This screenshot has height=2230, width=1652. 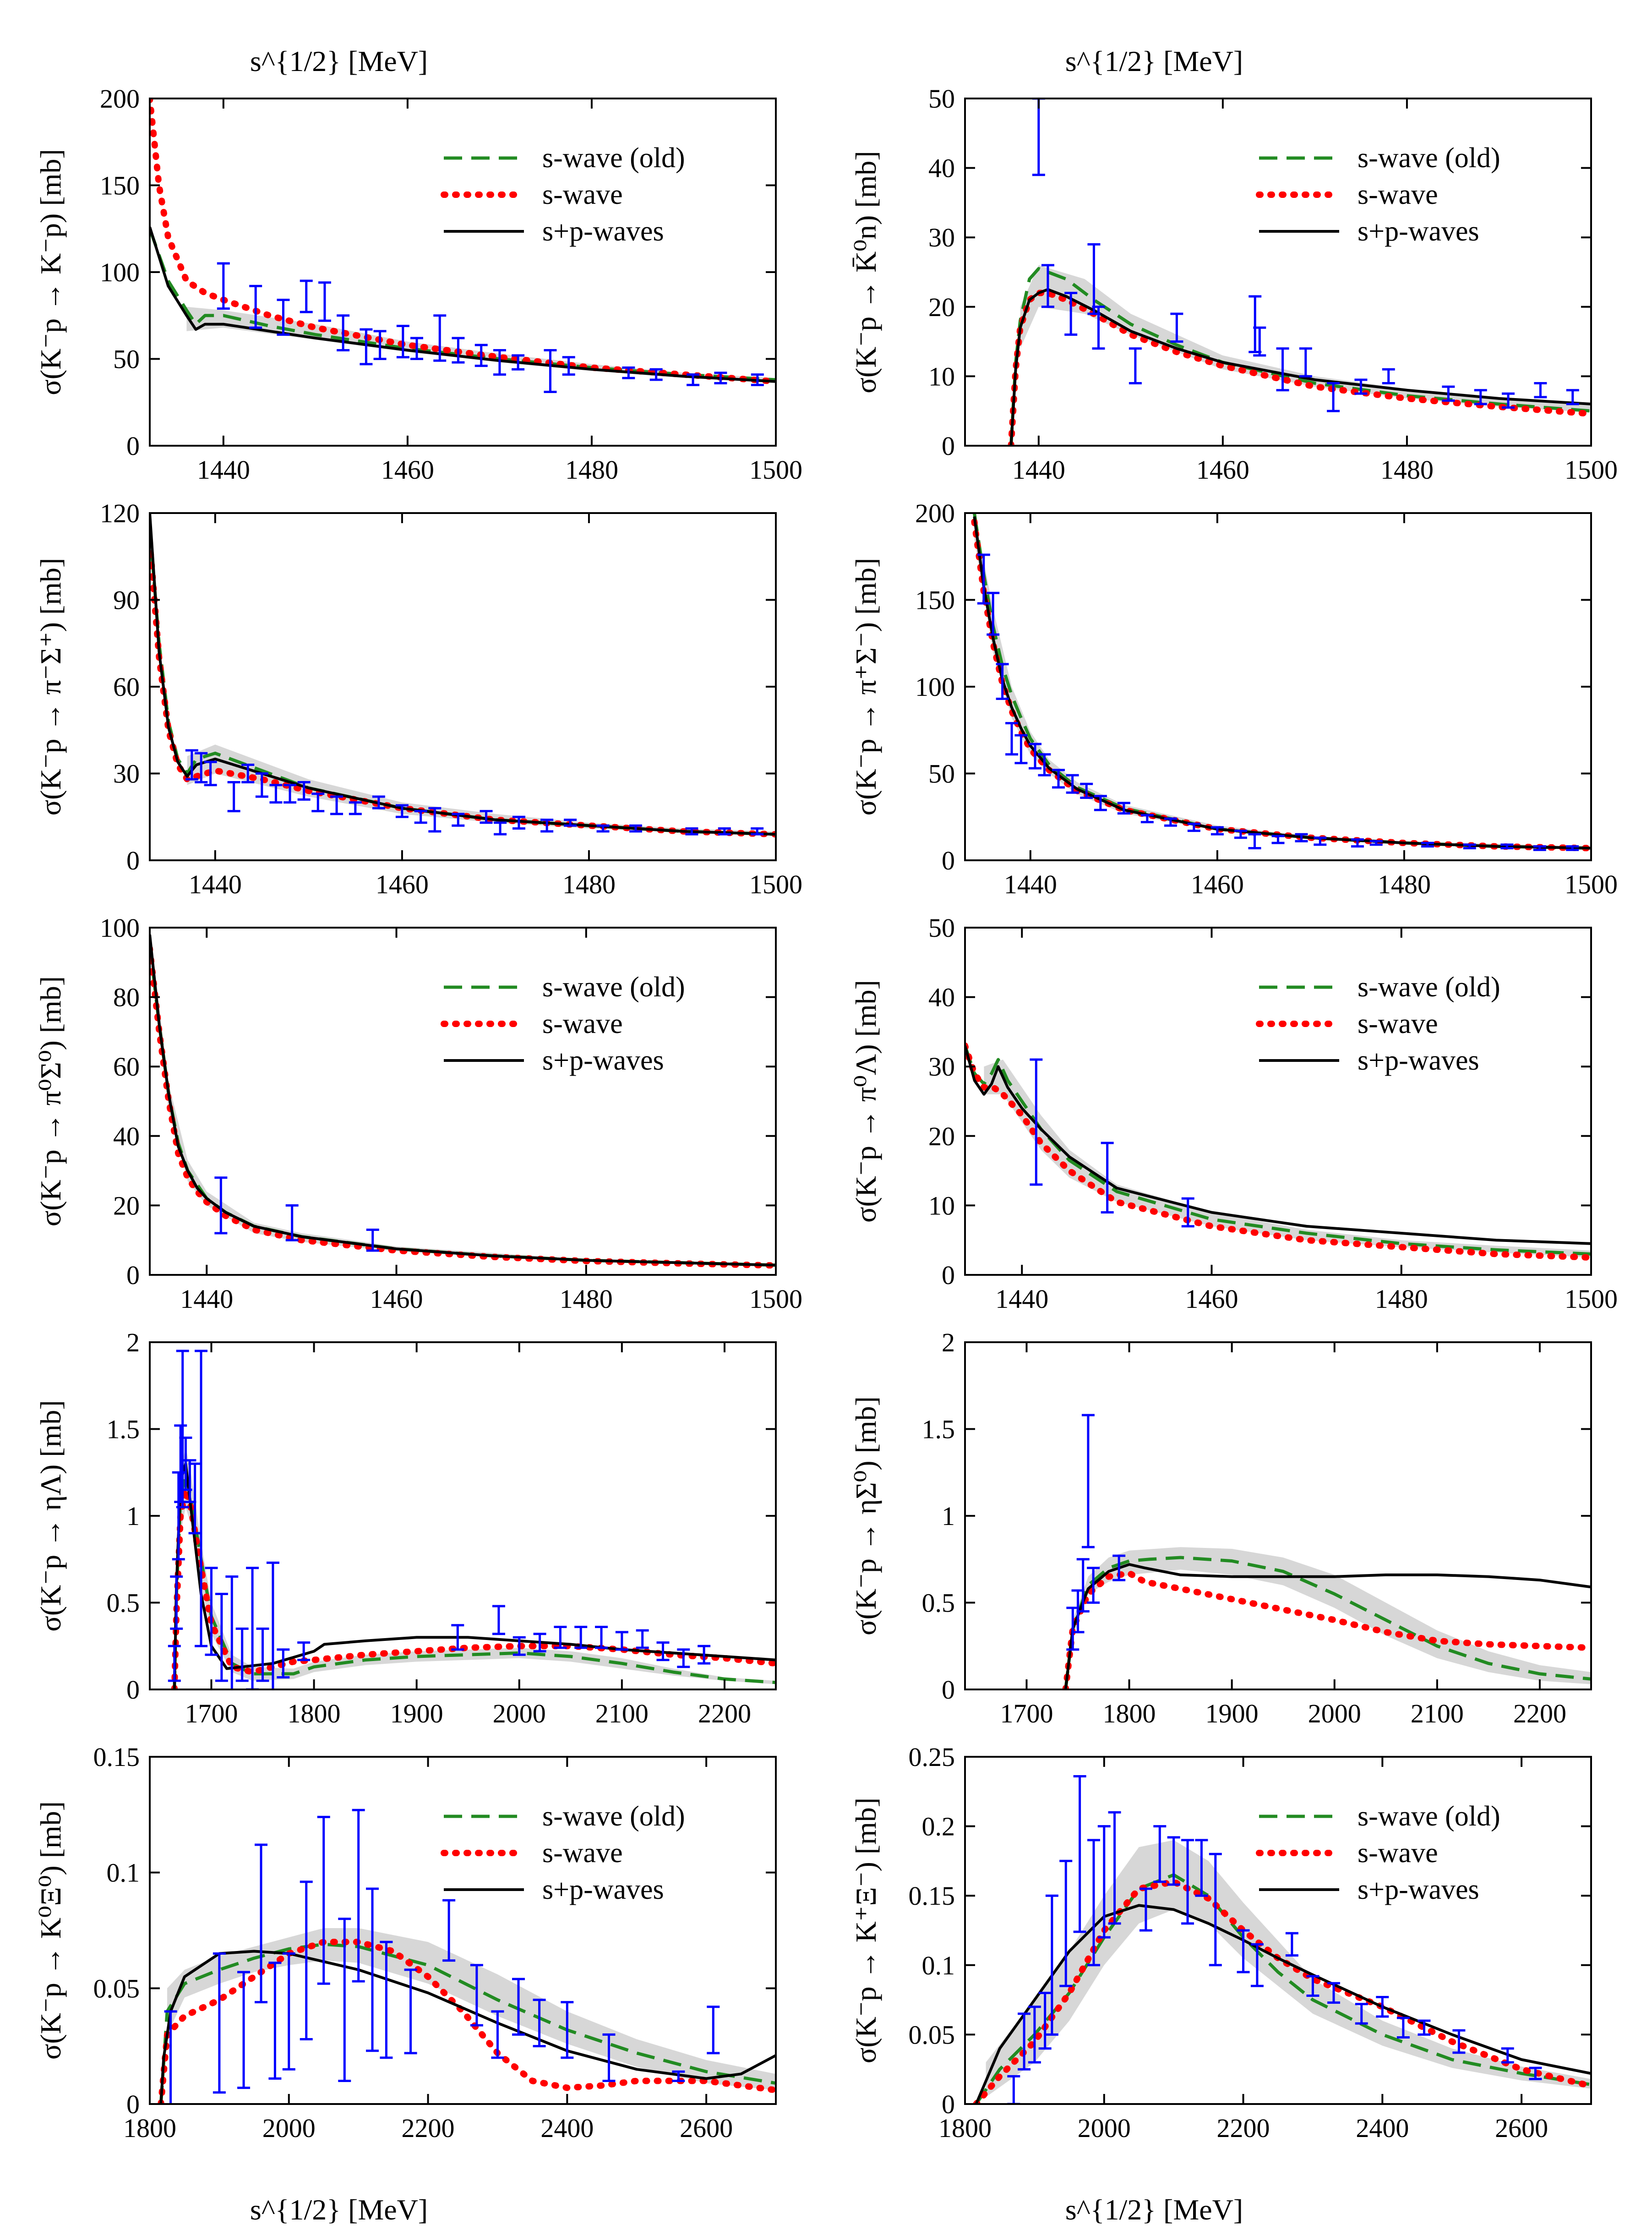 I want to click on y-tick-label: 80, so click(x=126, y=997).